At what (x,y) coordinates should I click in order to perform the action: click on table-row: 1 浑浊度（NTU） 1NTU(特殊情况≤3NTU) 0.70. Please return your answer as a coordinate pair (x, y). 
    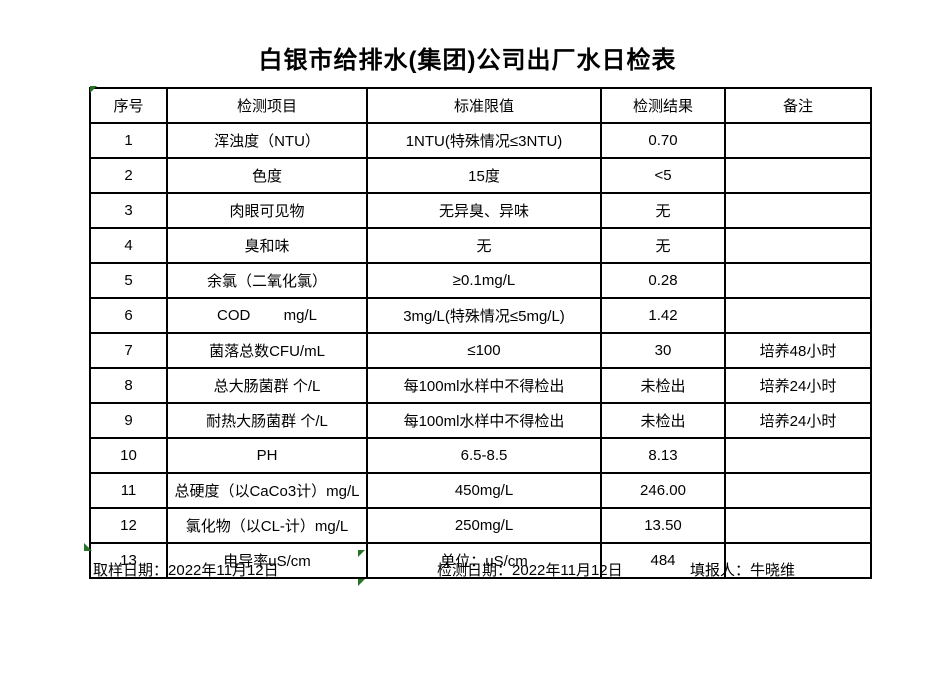
    Looking at the image, I should click on (480, 140).